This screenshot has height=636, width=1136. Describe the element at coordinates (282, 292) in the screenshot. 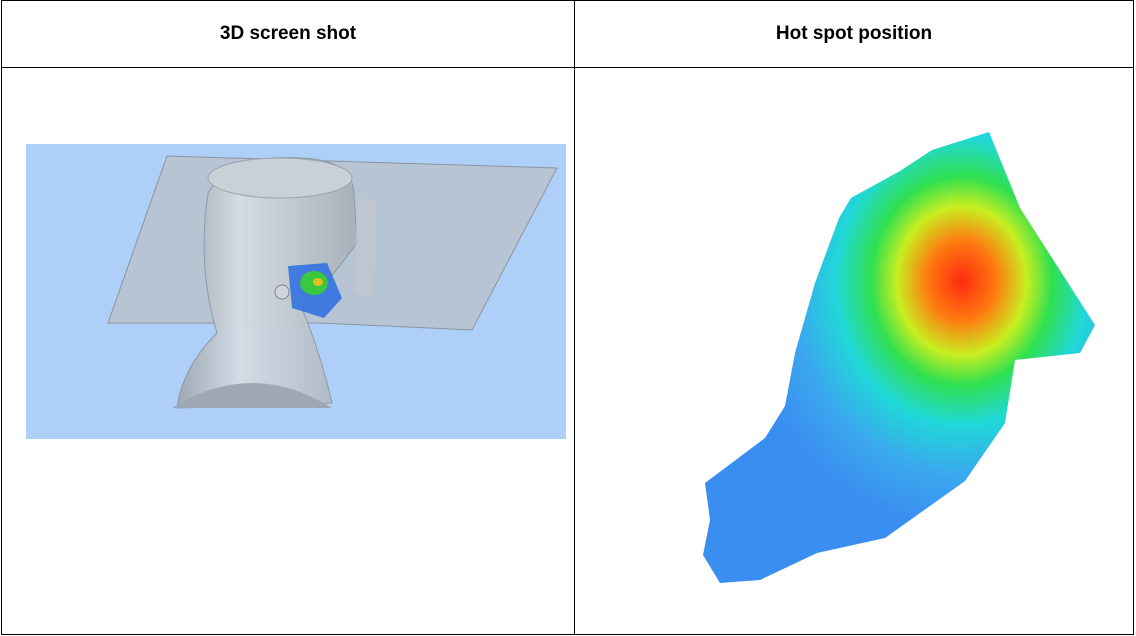

I see `sensor` at that location.